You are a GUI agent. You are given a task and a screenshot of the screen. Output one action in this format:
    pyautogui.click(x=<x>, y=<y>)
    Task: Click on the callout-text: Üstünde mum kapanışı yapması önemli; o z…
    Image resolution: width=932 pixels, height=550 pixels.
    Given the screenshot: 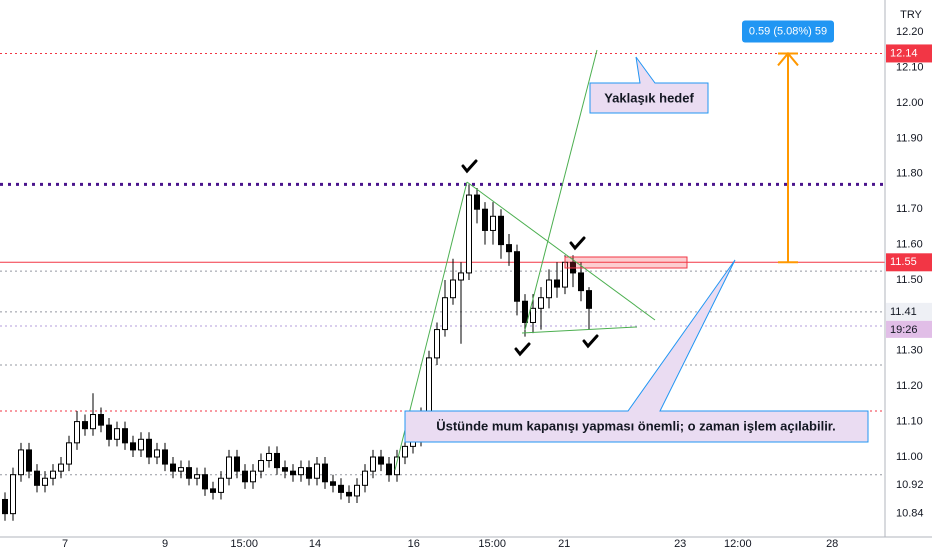 What is the action you would take?
    pyautogui.click(x=636, y=425)
    